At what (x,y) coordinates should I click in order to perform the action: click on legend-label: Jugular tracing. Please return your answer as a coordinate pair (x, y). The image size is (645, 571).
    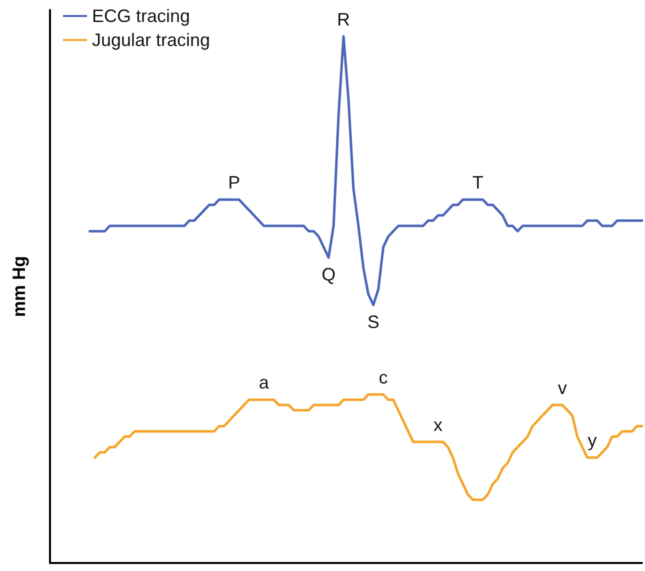
    Looking at the image, I should click on (151, 40).